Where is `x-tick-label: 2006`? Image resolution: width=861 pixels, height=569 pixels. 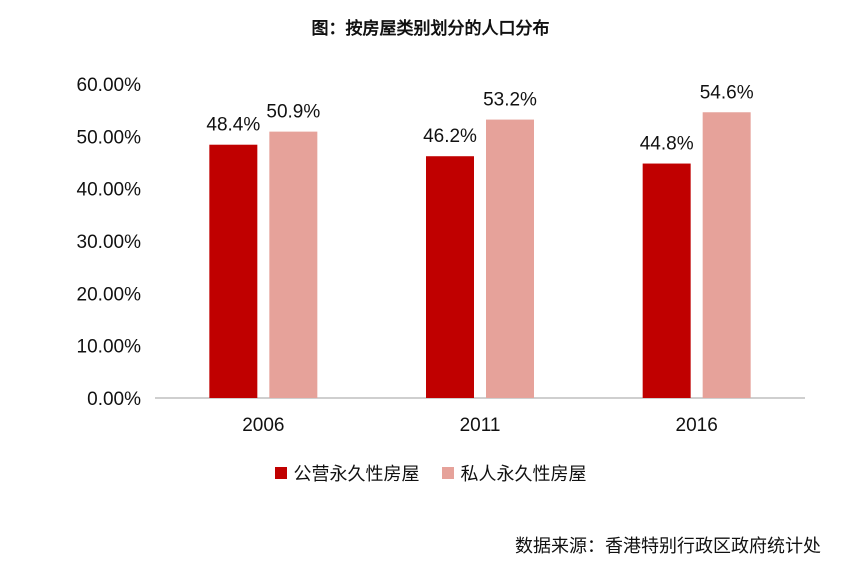
x-tick-label: 2006 is located at coordinates (263, 425).